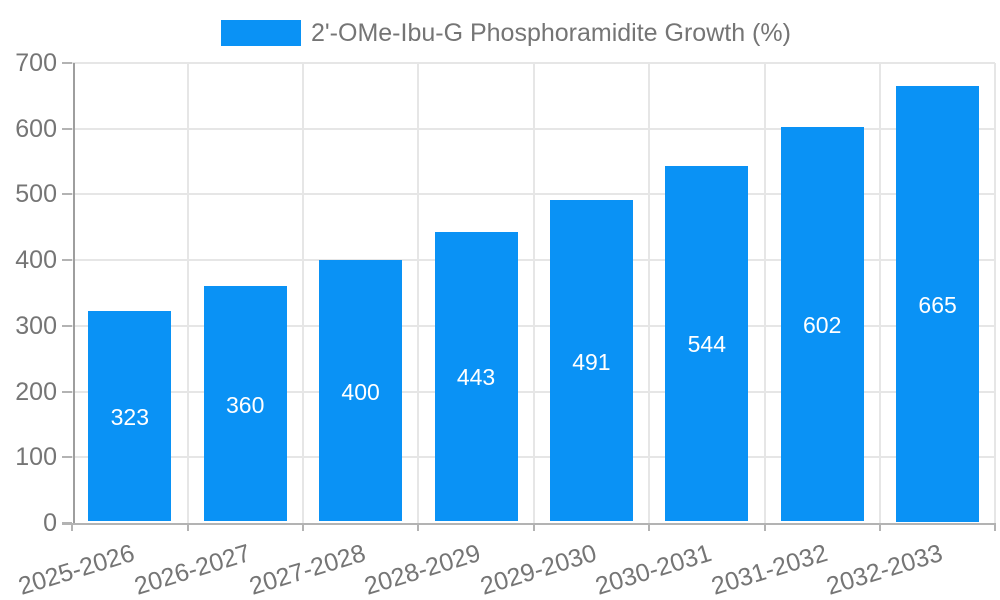 The image size is (1000, 600). I want to click on bar-value-label: 360, so click(245, 404).